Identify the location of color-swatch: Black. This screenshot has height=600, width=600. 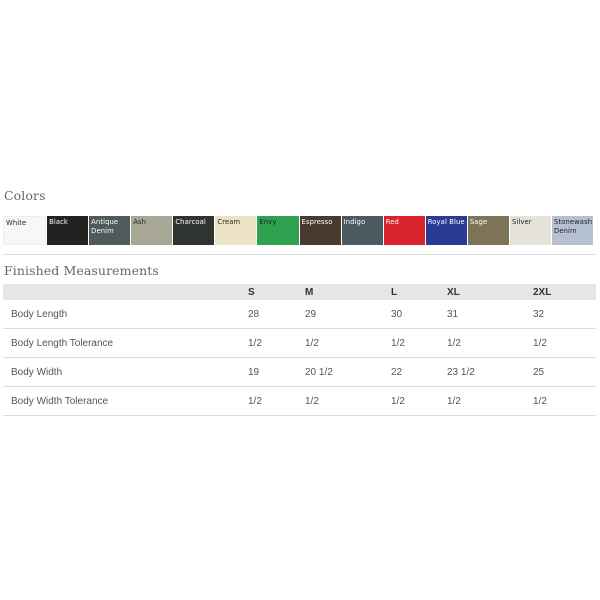
(68, 230).